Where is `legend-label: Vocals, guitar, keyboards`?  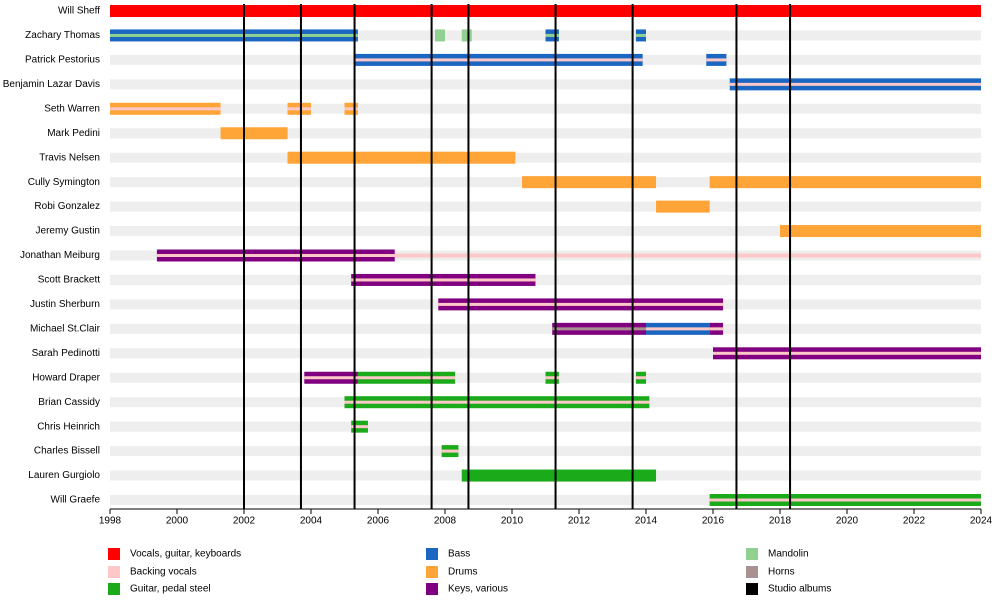
legend-label: Vocals, guitar, keyboards is located at coordinates (185, 554).